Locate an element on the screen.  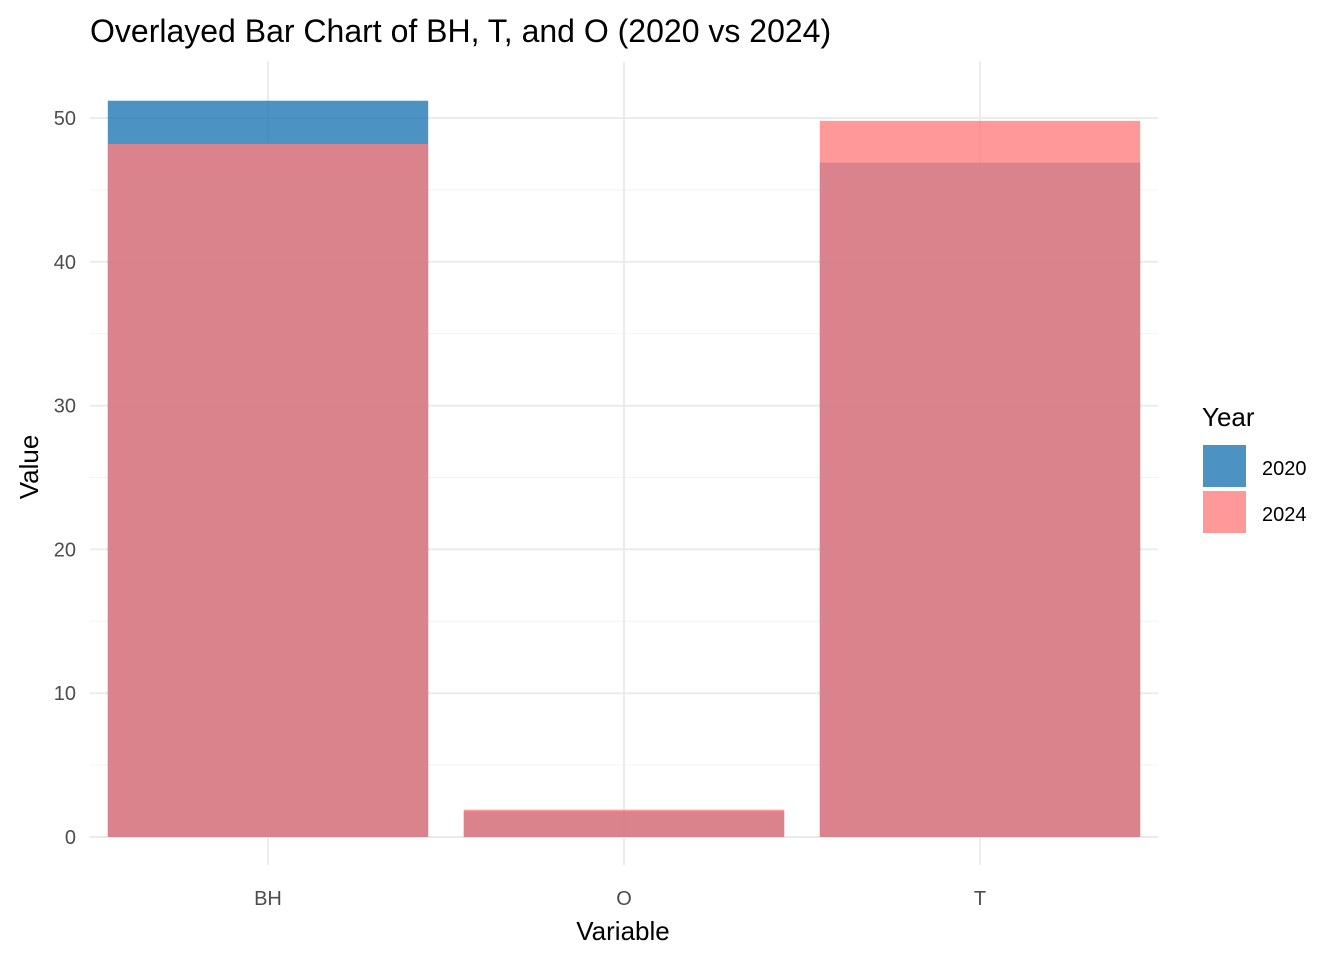
legend-key-2024 is located at coordinates (1224, 512).